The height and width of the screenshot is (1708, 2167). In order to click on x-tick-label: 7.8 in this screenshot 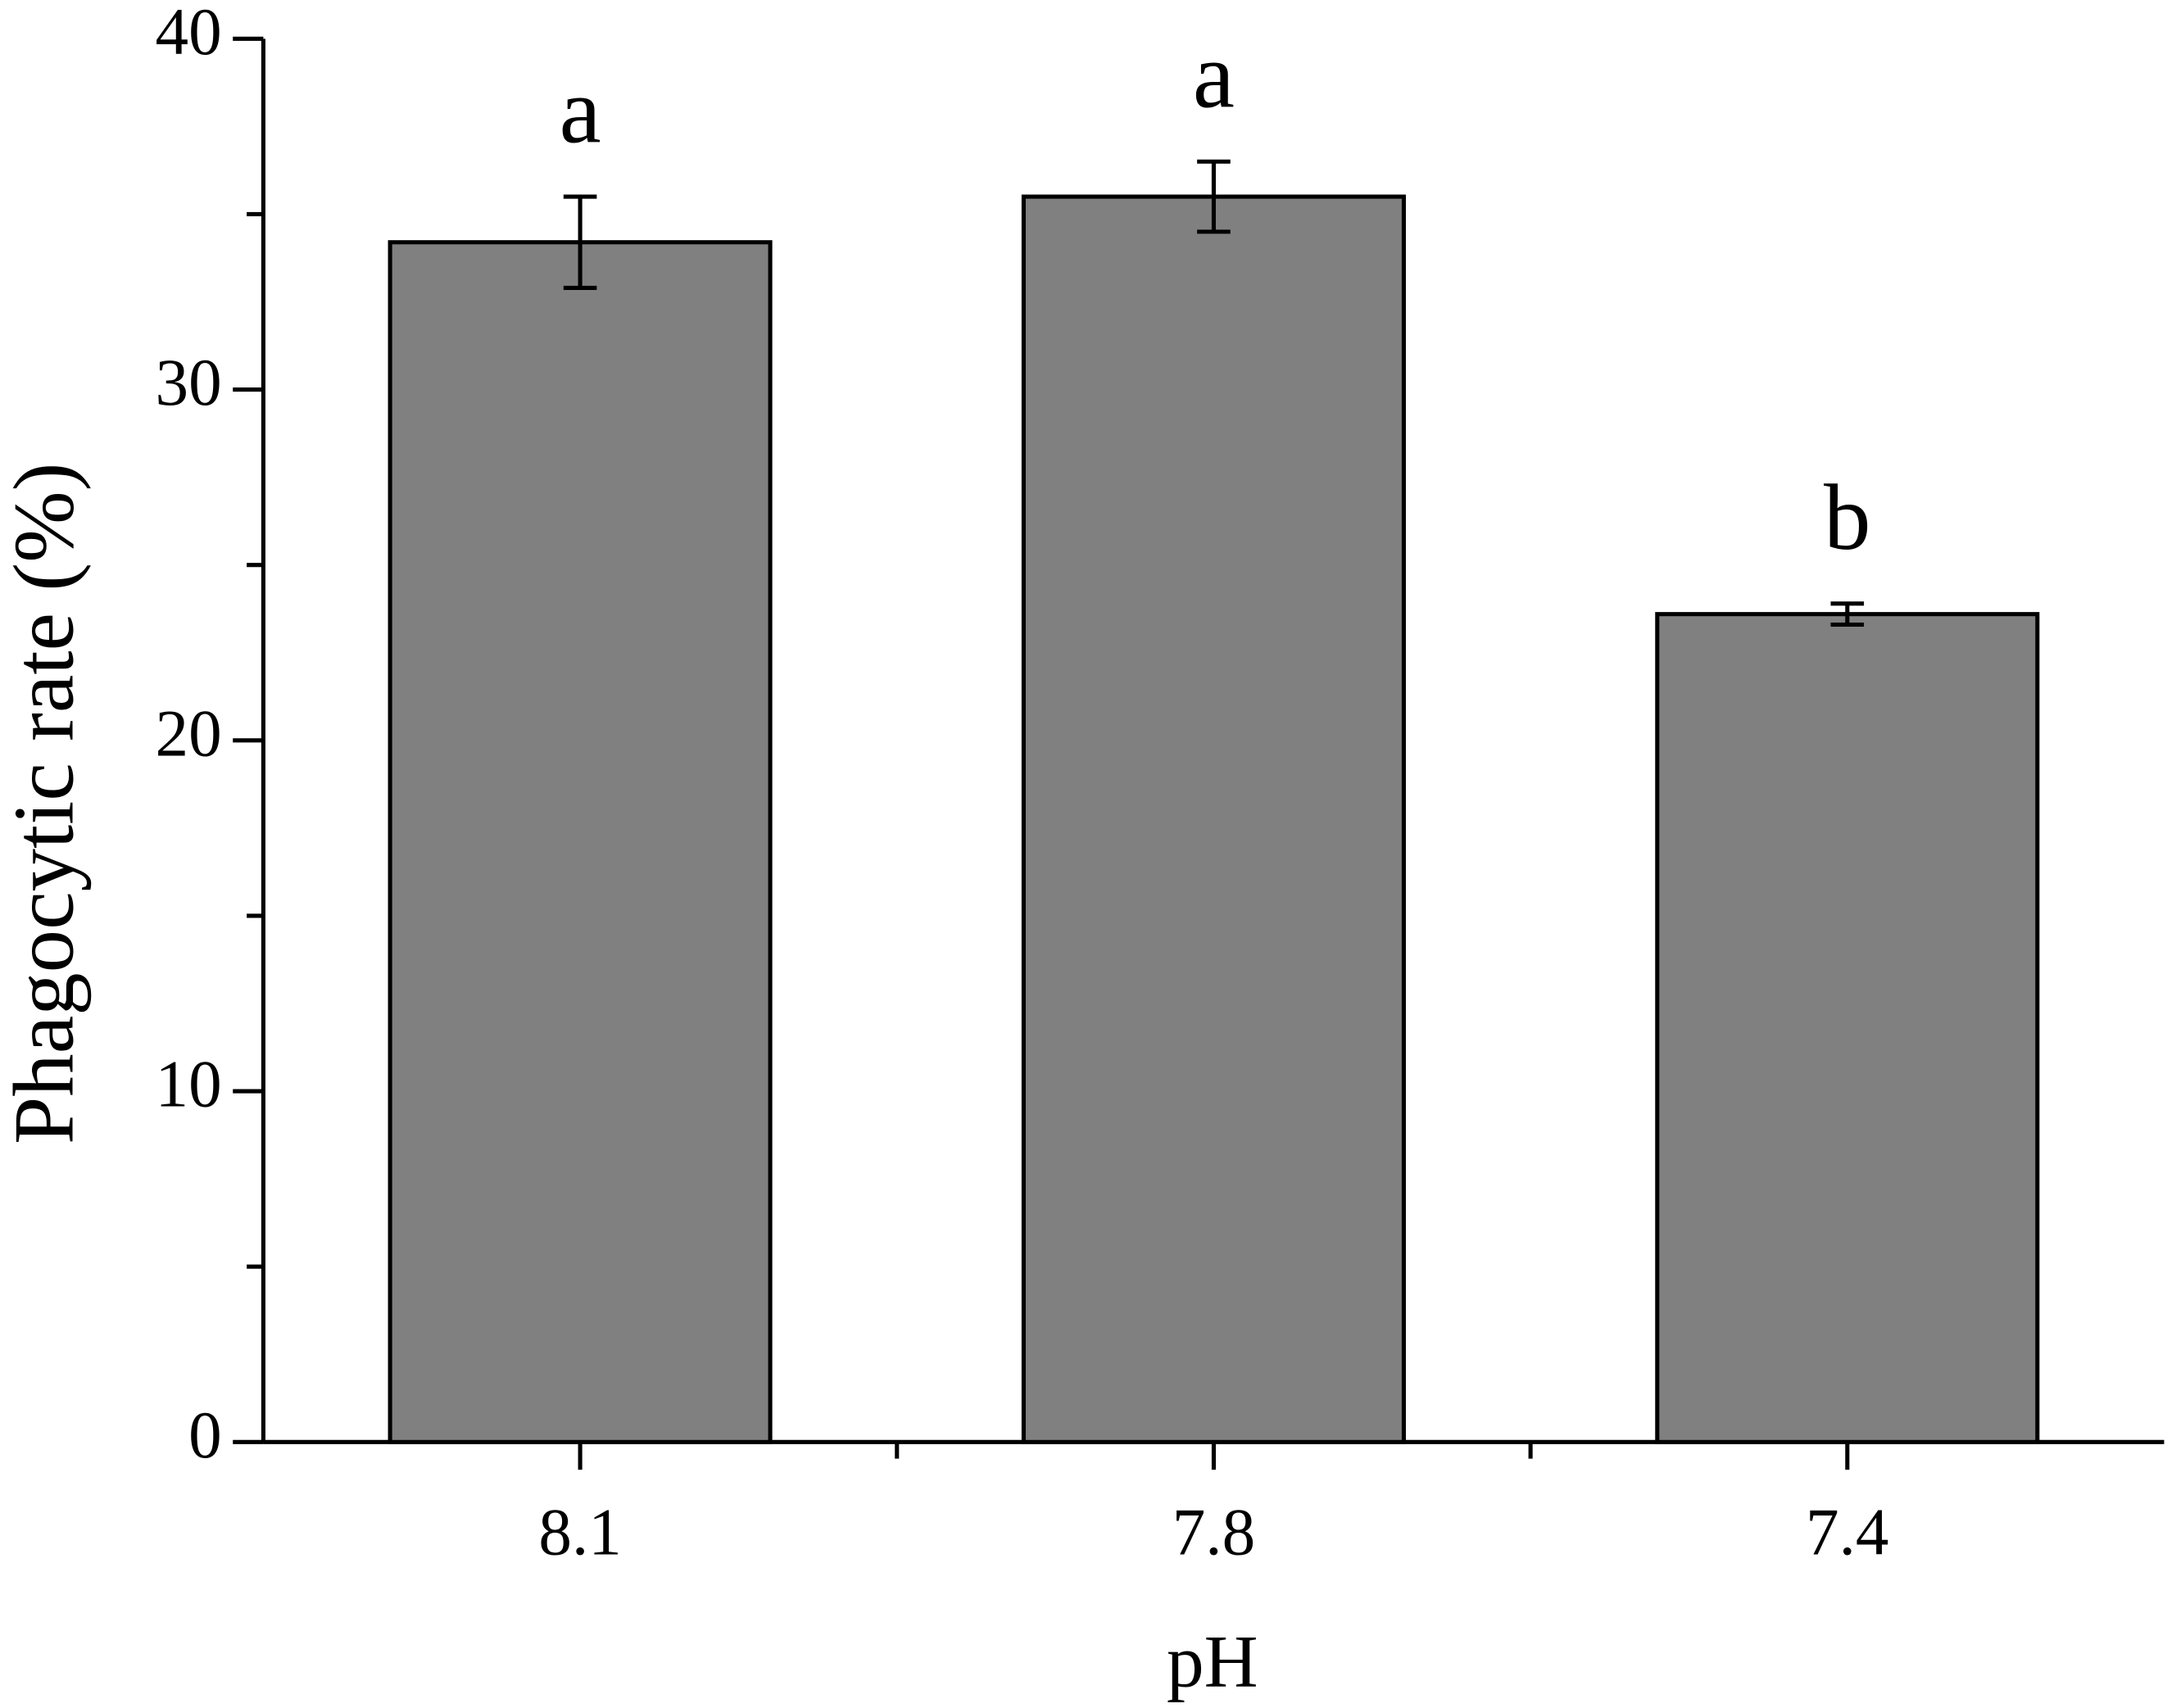, I will do `click(1213, 1532)`.